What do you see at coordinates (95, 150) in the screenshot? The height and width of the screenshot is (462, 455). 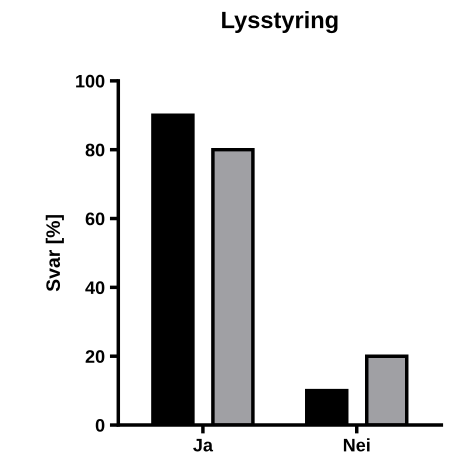 I see `y-tick-label: 80` at bounding box center [95, 150].